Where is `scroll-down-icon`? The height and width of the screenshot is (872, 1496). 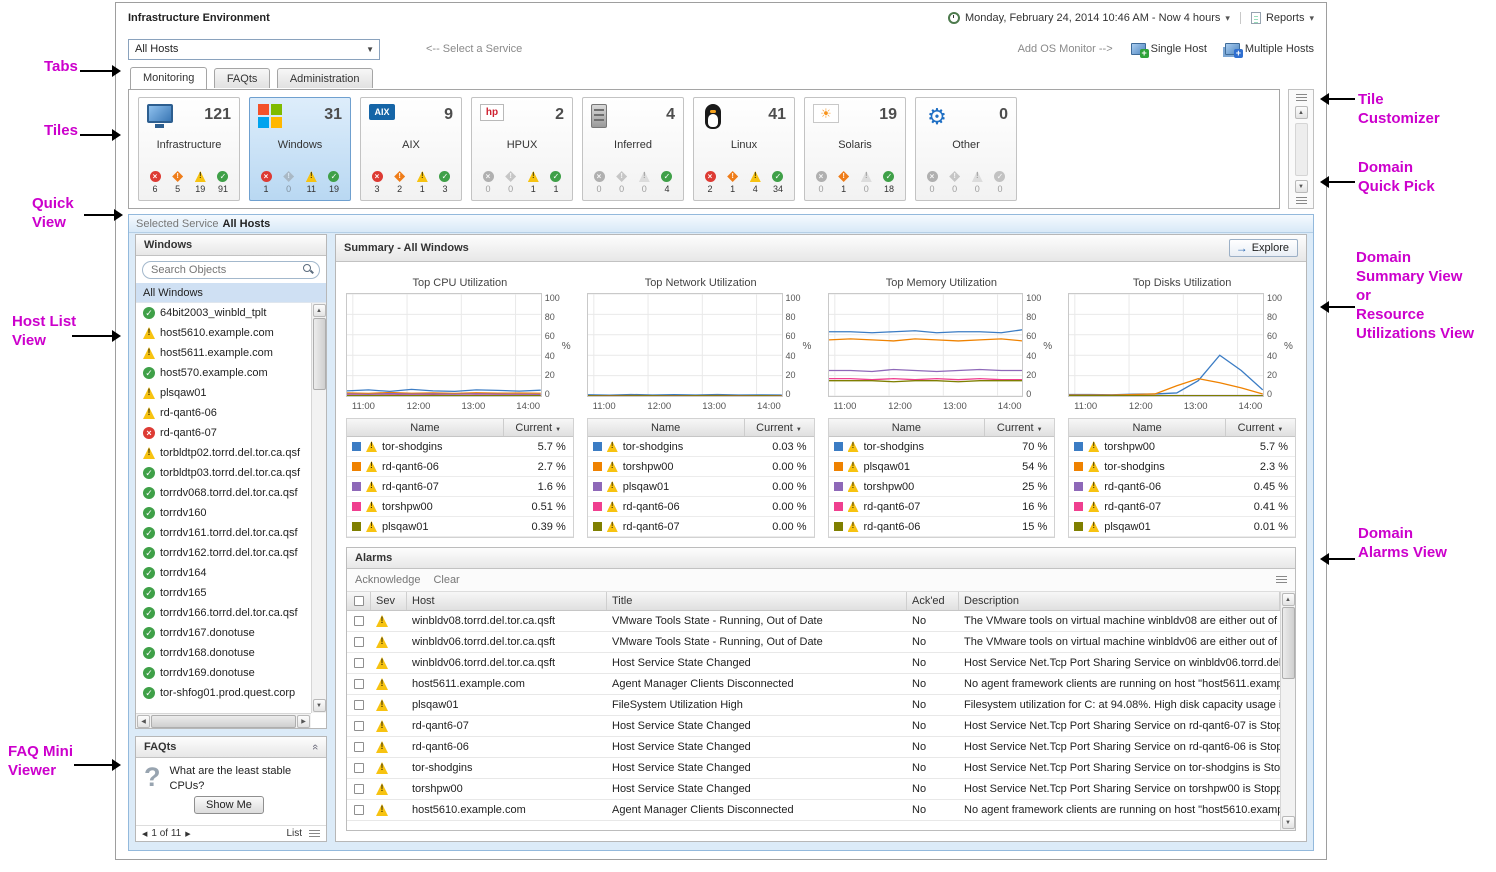
scroll-down-icon is located at coordinates (319, 705).